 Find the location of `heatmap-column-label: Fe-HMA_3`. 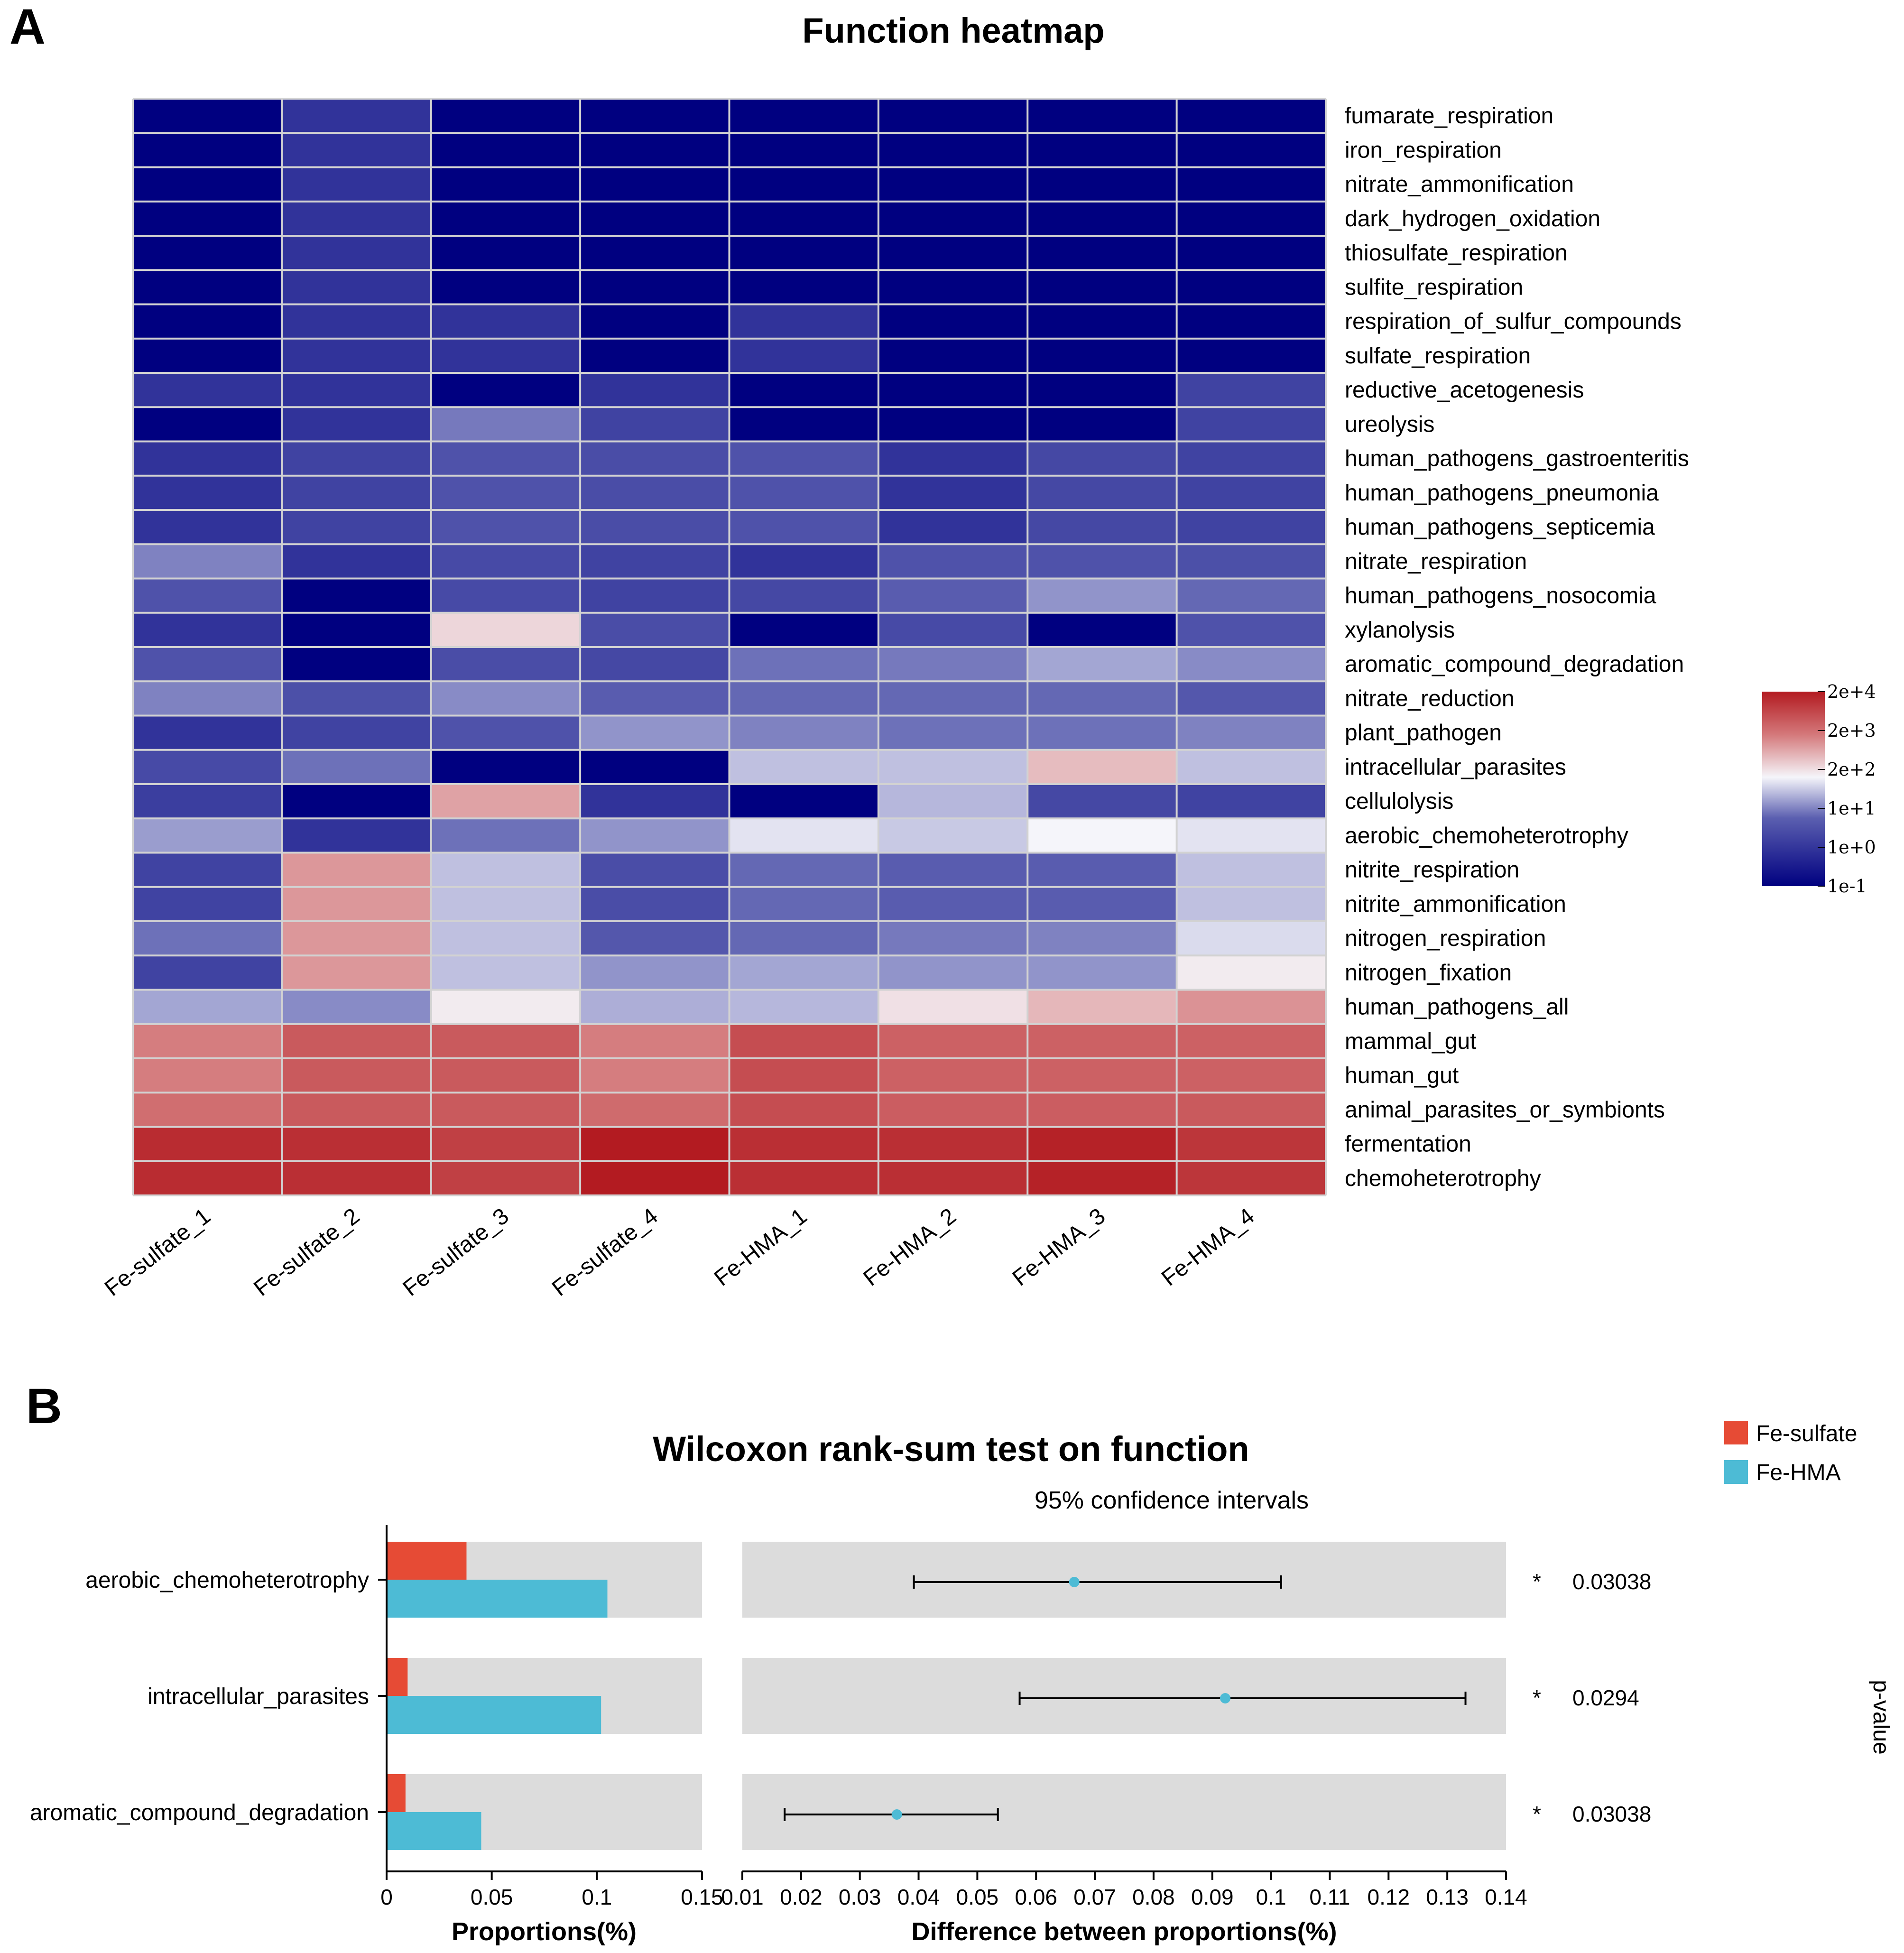

heatmap-column-label: Fe-HMA_3 is located at coordinates (1059, 1247).